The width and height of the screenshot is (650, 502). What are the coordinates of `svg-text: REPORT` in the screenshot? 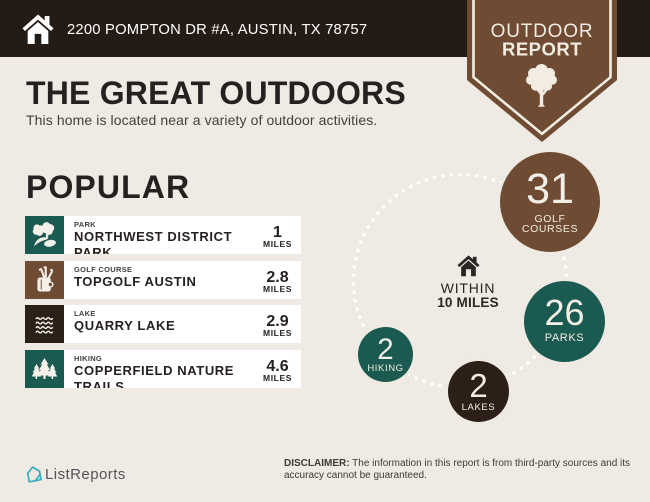 It's located at (542, 49).